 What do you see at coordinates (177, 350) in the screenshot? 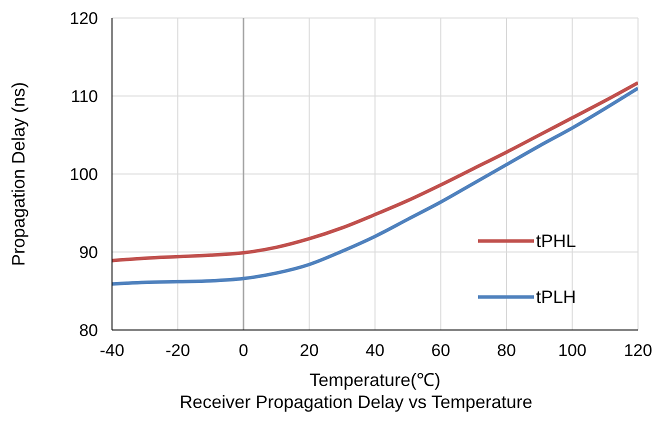
I see `x-tick-label: -20` at bounding box center [177, 350].